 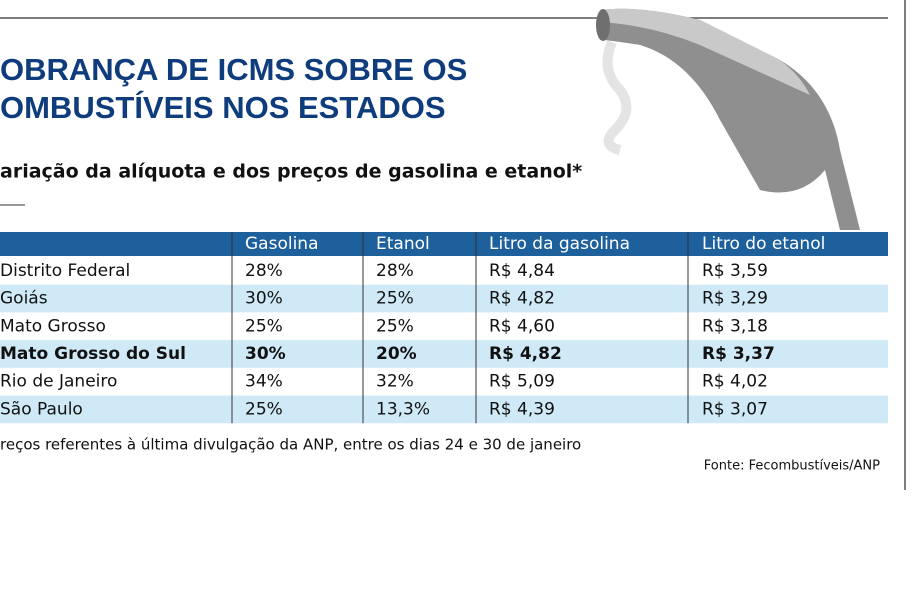 What do you see at coordinates (735, 271) in the screenshot?
I see `table-cell: R$ 3,59` at bounding box center [735, 271].